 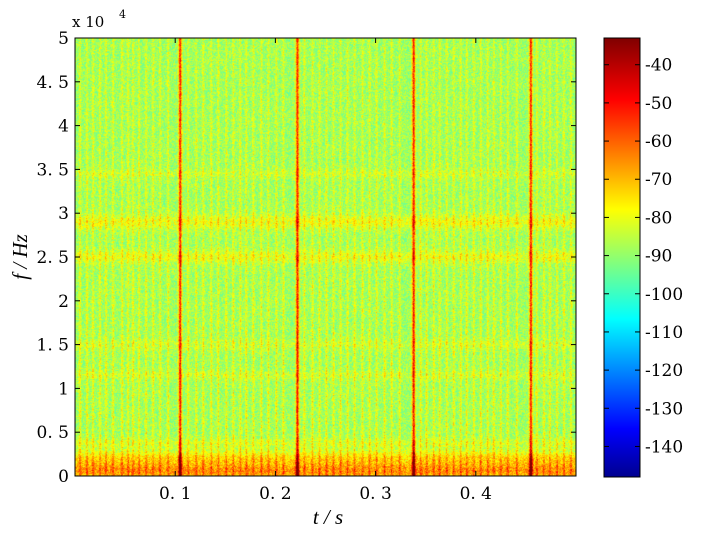 I want to click on colorbar-tick-label: -130, so click(x=664, y=409).